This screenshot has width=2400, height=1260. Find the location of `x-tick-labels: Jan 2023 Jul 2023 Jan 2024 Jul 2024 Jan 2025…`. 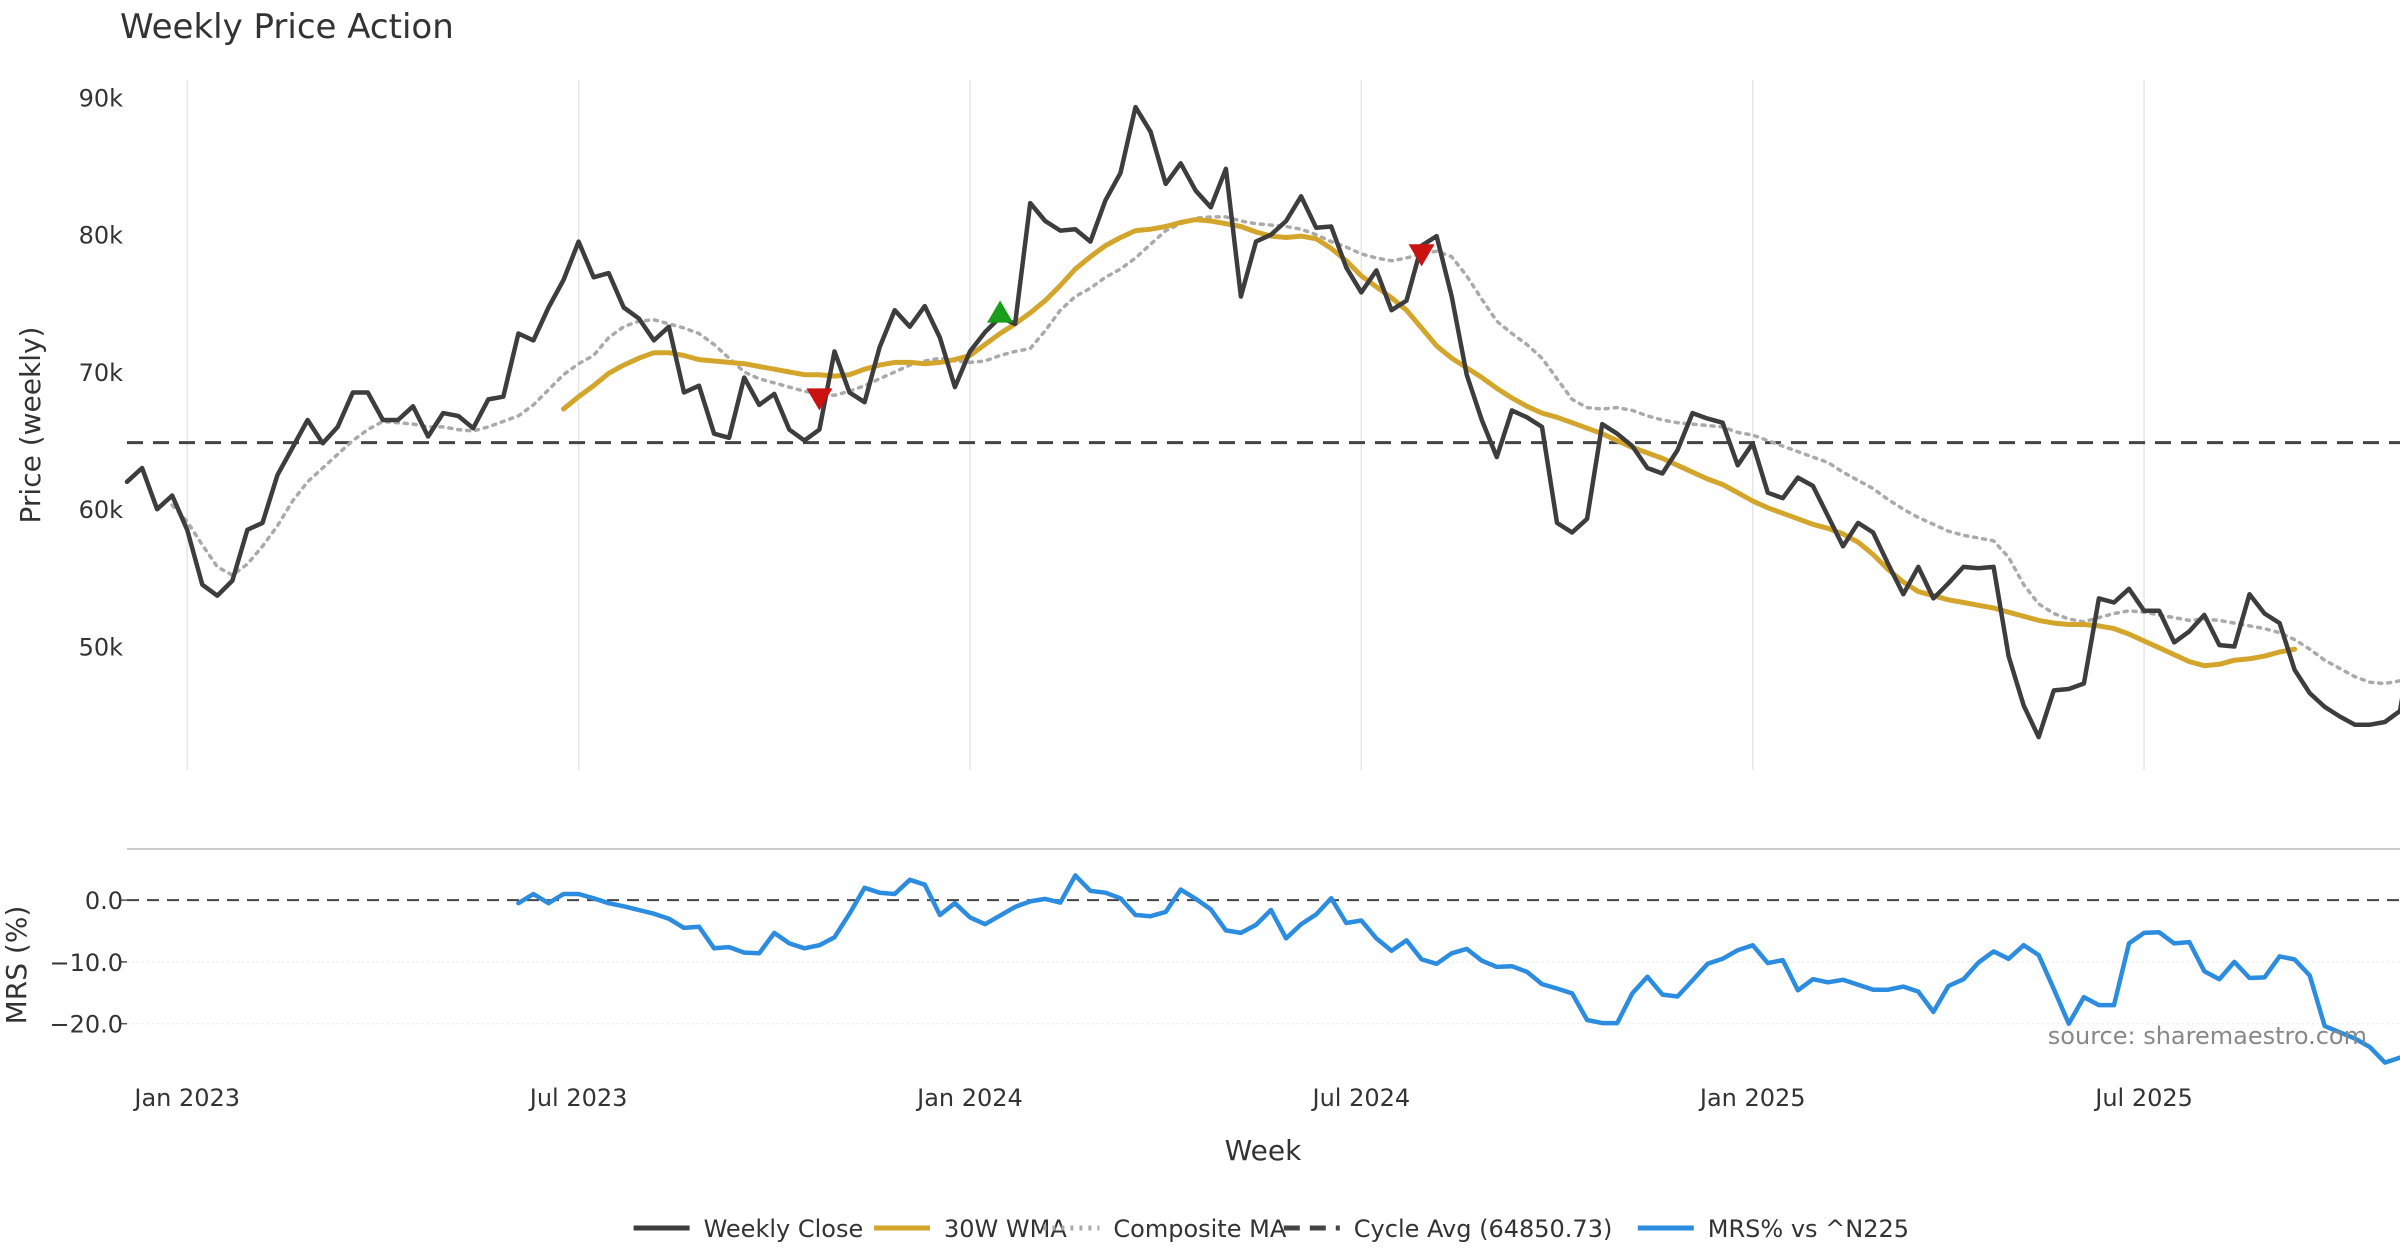

x-tick-labels: Jan 2023 Jul 2023 Jan 2024 Jul 2024 Jan 2025… is located at coordinates (1162, 1098).